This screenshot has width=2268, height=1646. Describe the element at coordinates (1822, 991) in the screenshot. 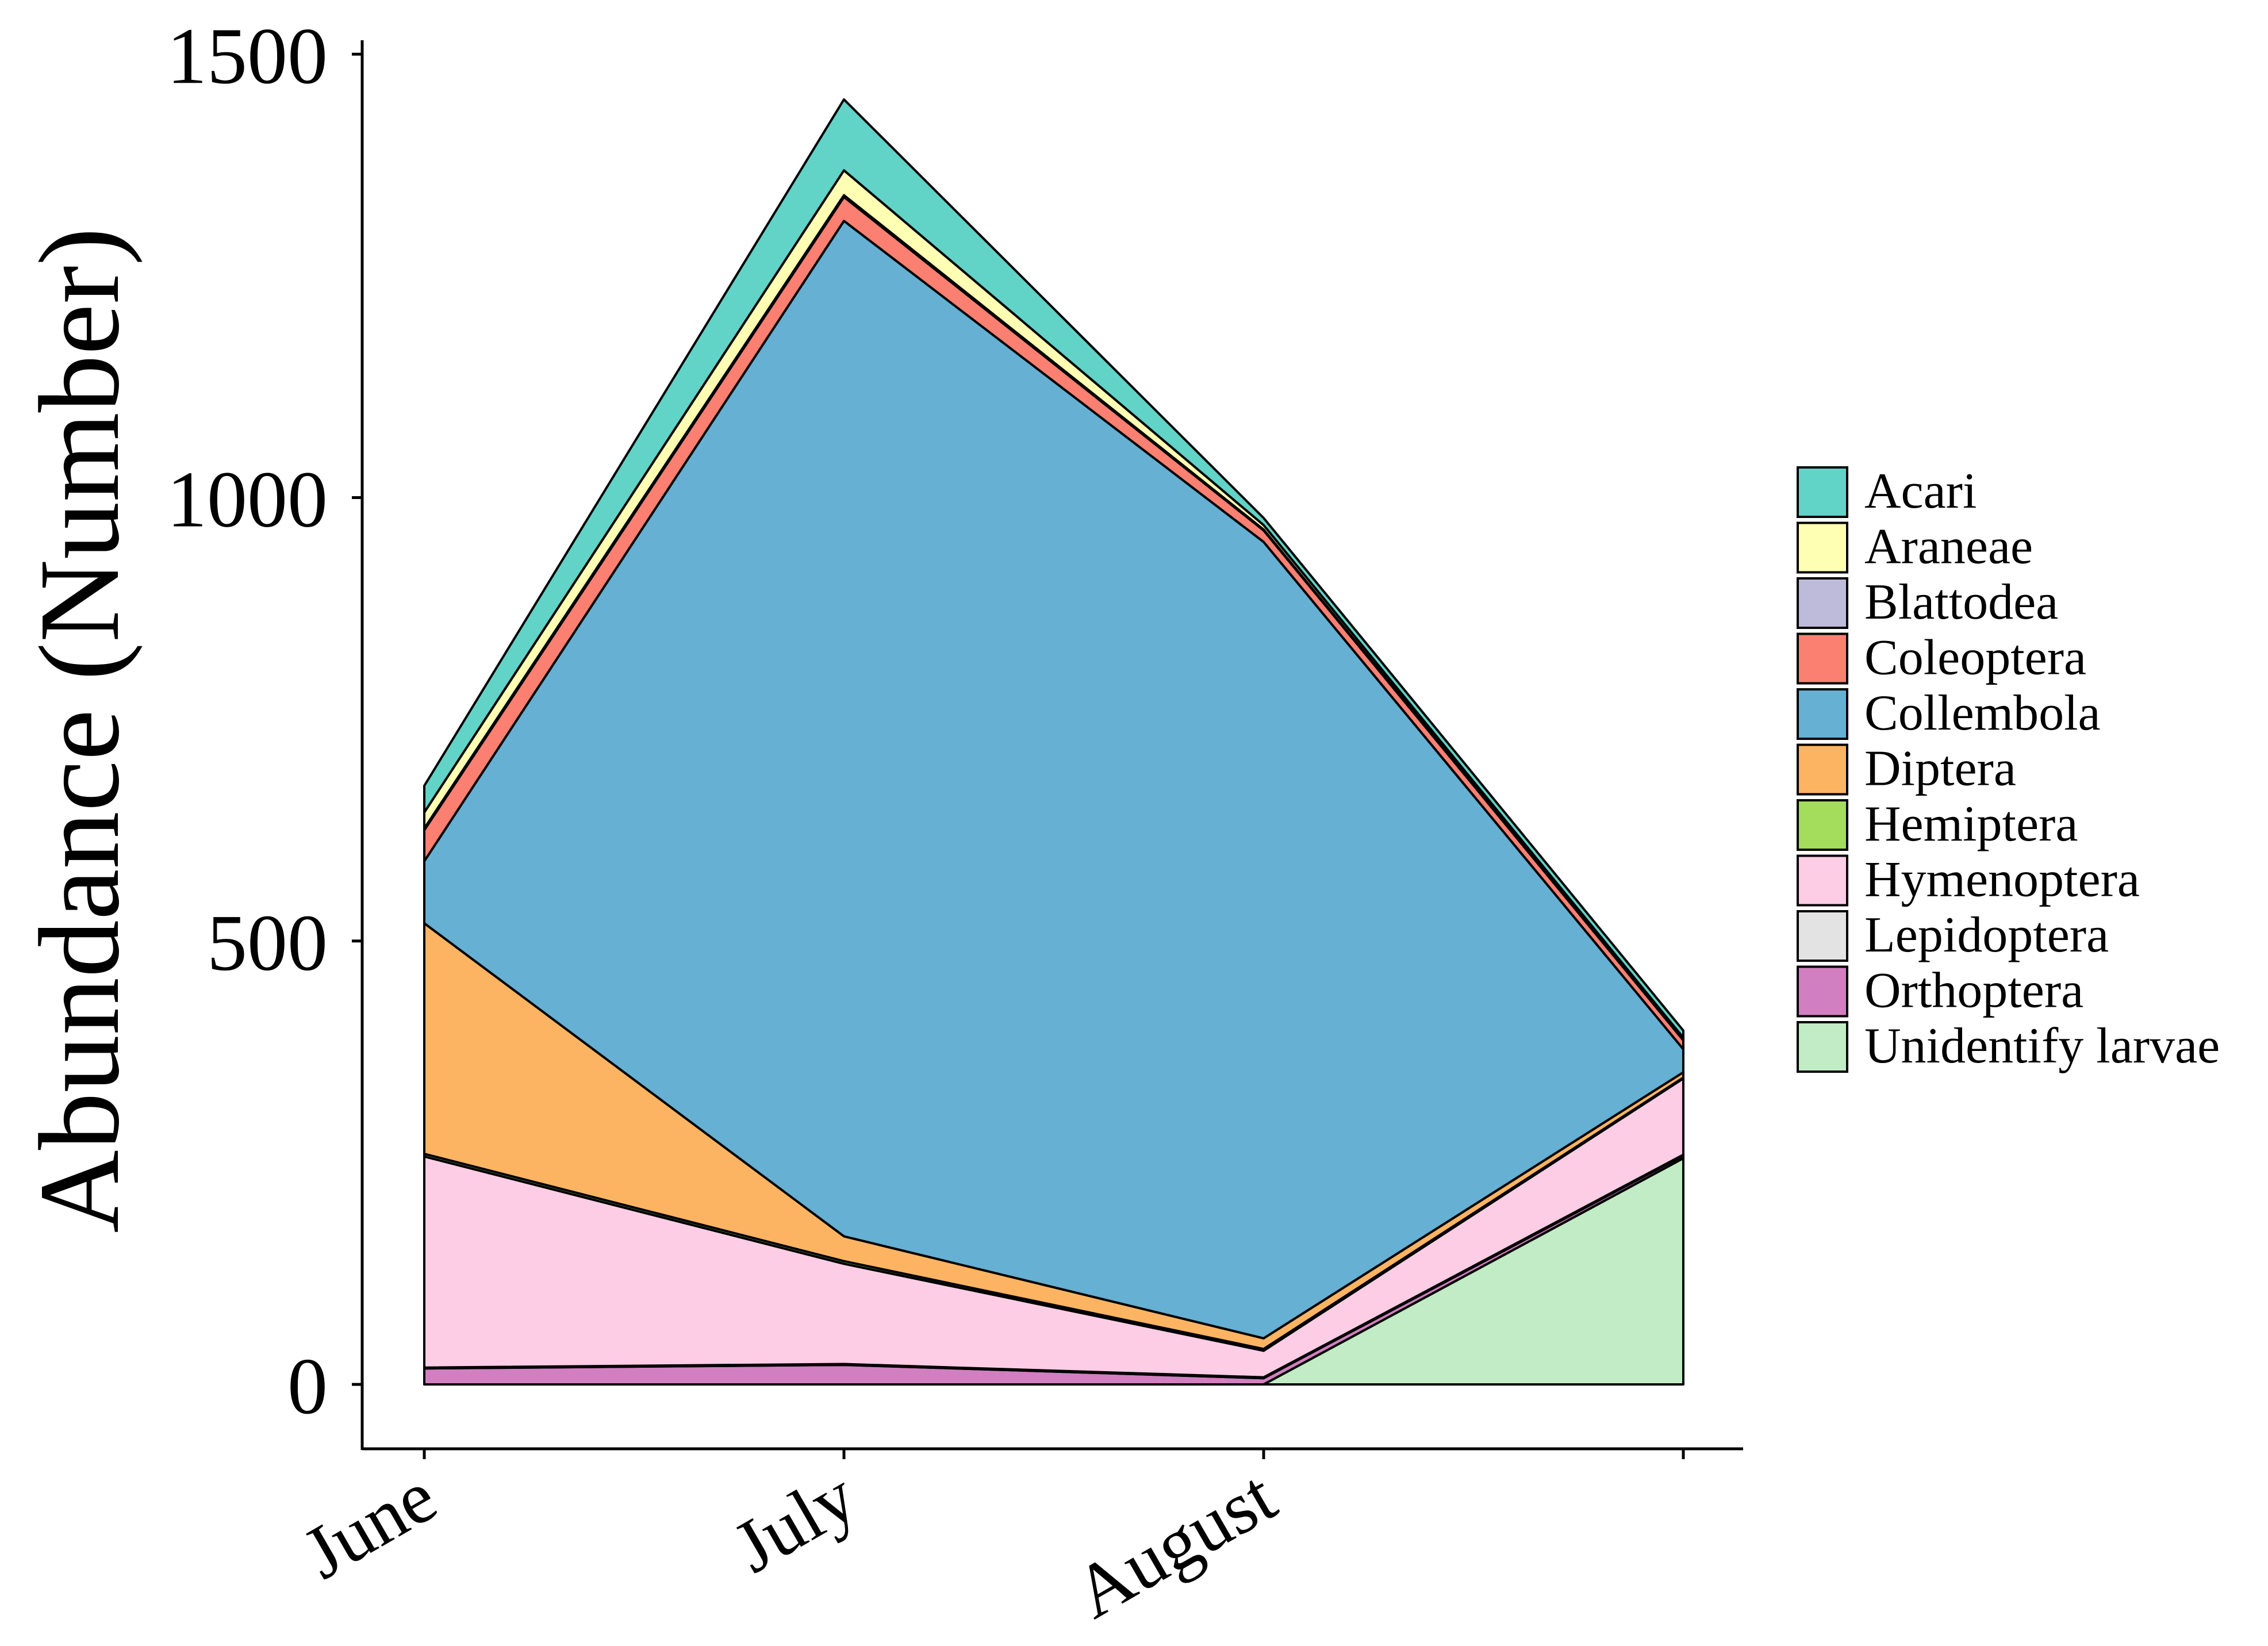

I see `legend-swatch-orthoptera` at that location.